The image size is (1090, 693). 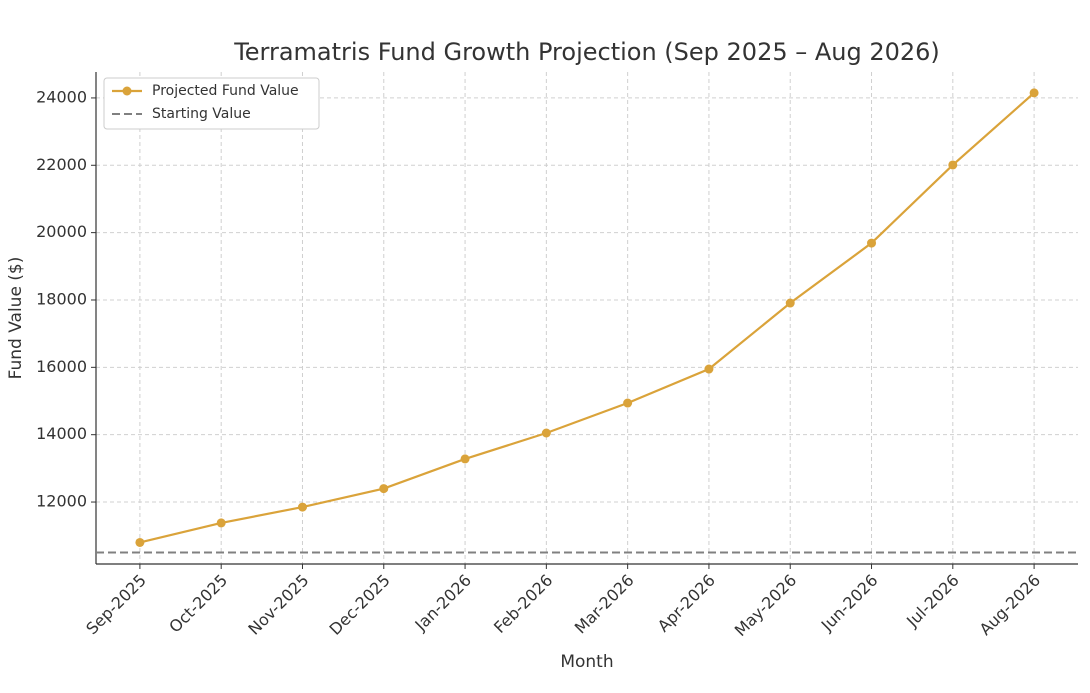 What do you see at coordinates (1010, 605) in the screenshot?
I see `x-tick-label: Aug-2026` at bounding box center [1010, 605].